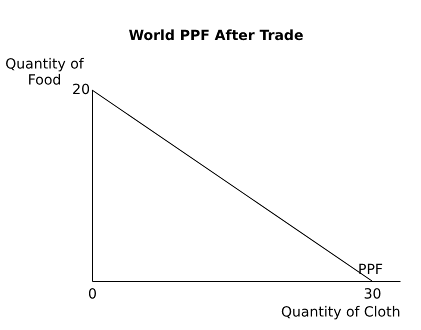  Describe the element at coordinates (92, 294) in the screenshot. I see `x-tick-label: 0` at that location.